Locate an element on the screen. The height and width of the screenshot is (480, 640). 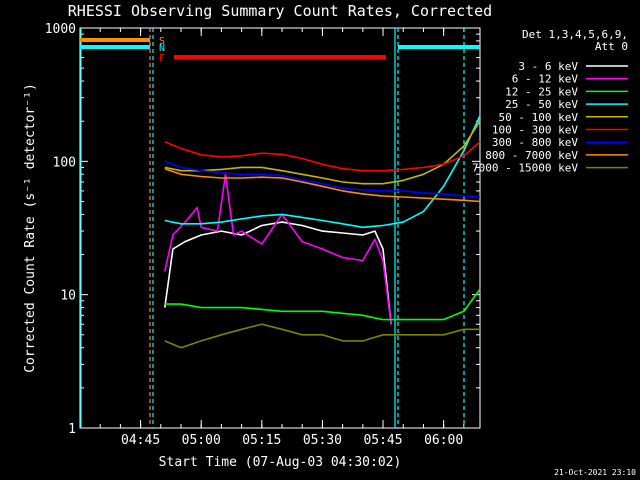
legend-entry-label: 800 - 7000 keV is located at coordinates (531, 155).